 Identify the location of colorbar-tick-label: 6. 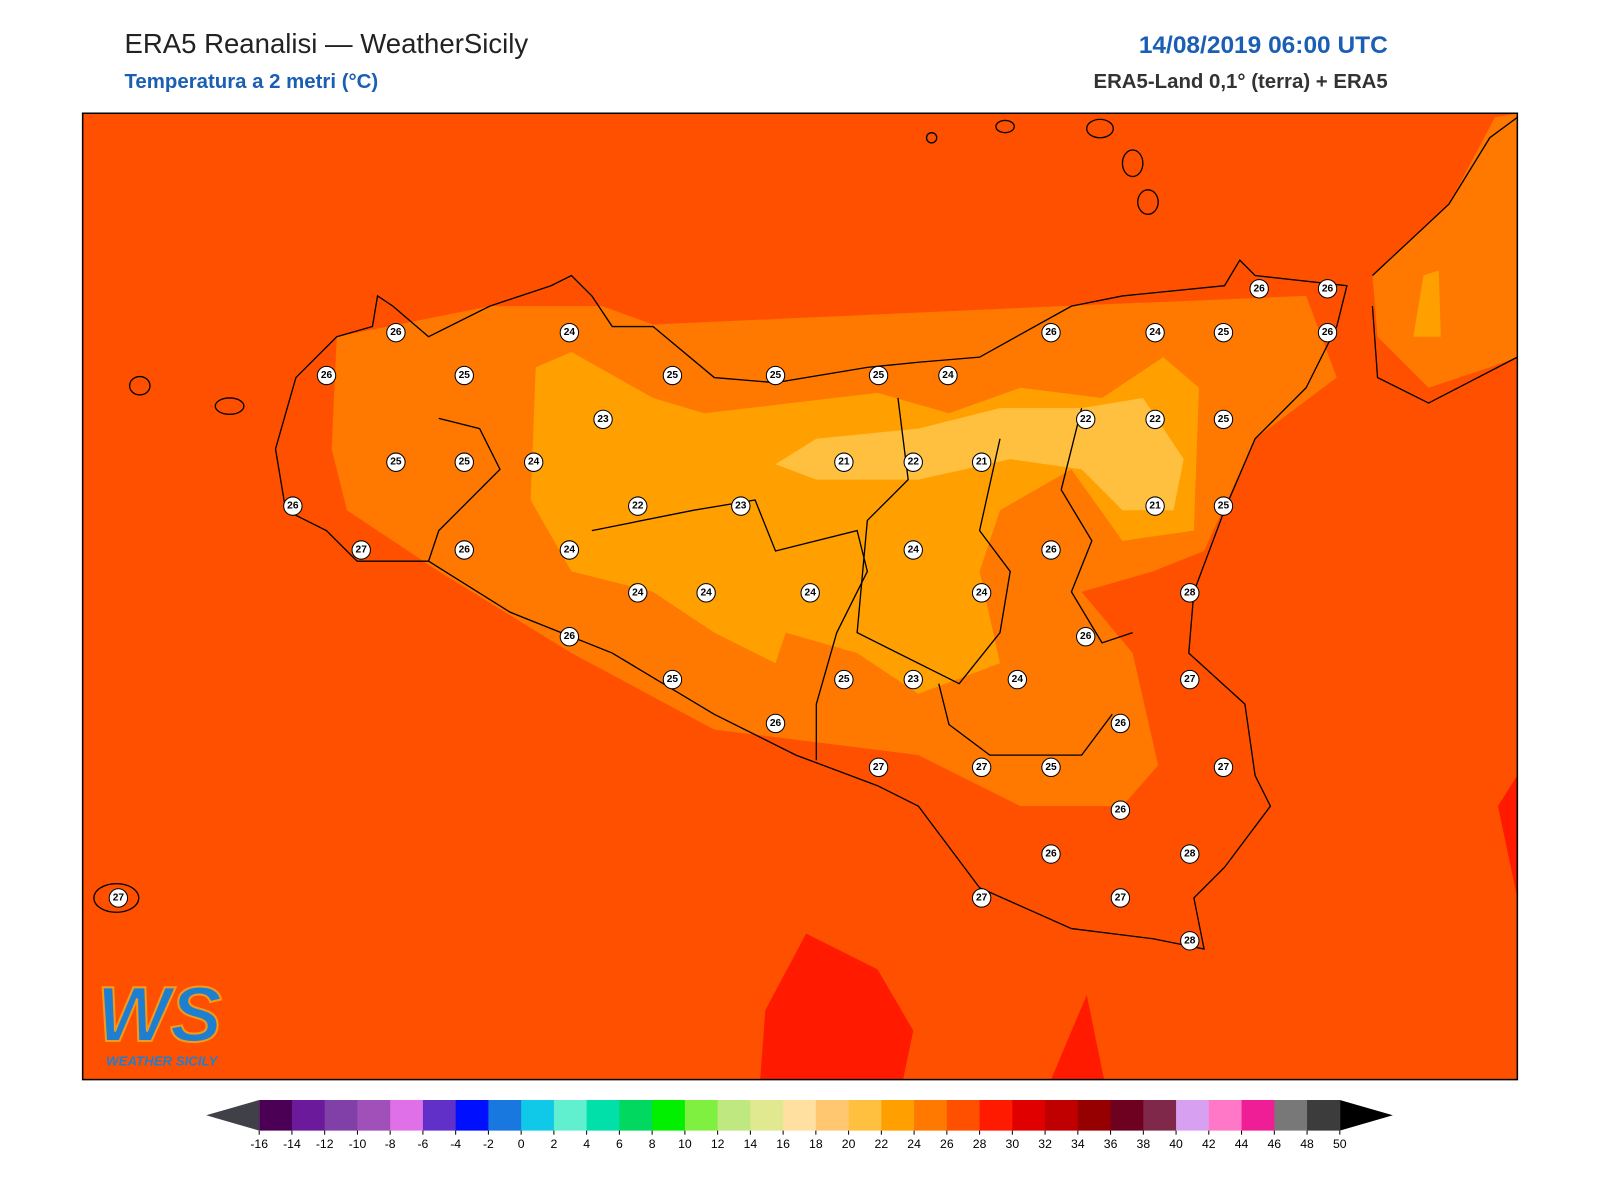
(619, 1144).